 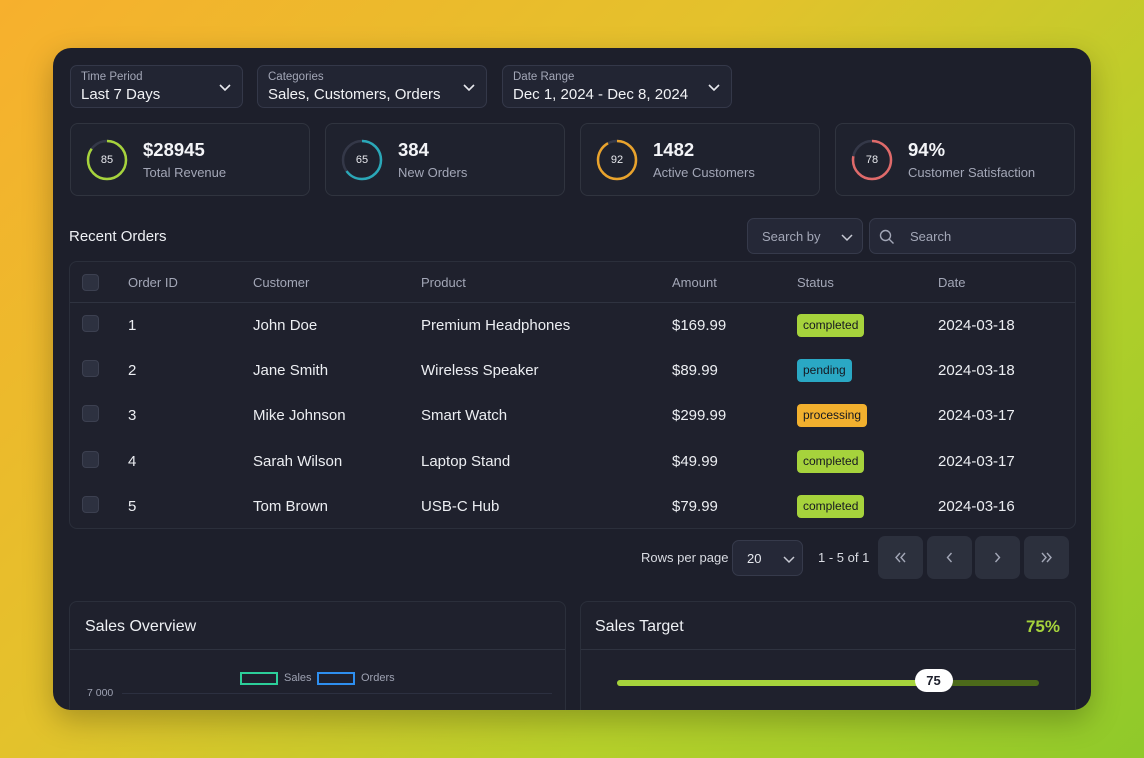 I want to click on select-all-checkbox, so click(x=90, y=282).